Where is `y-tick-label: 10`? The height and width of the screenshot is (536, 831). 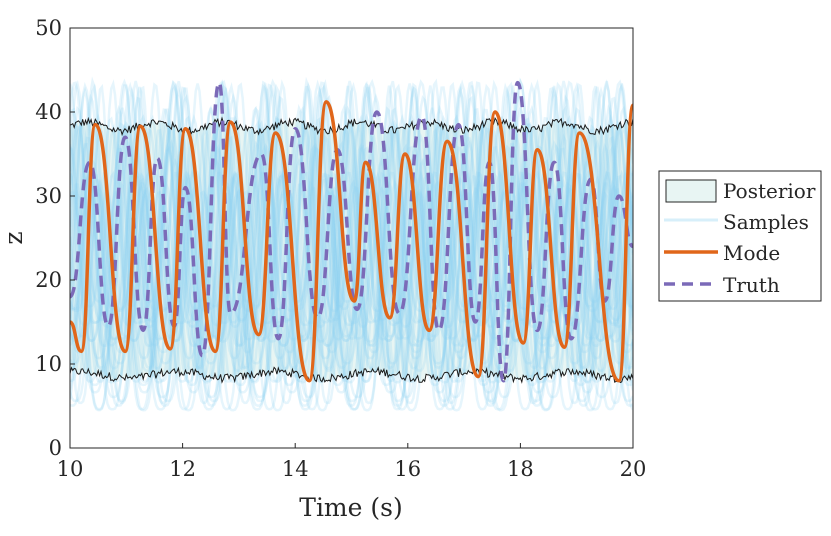
y-tick-label: 10 is located at coordinates (48, 364).